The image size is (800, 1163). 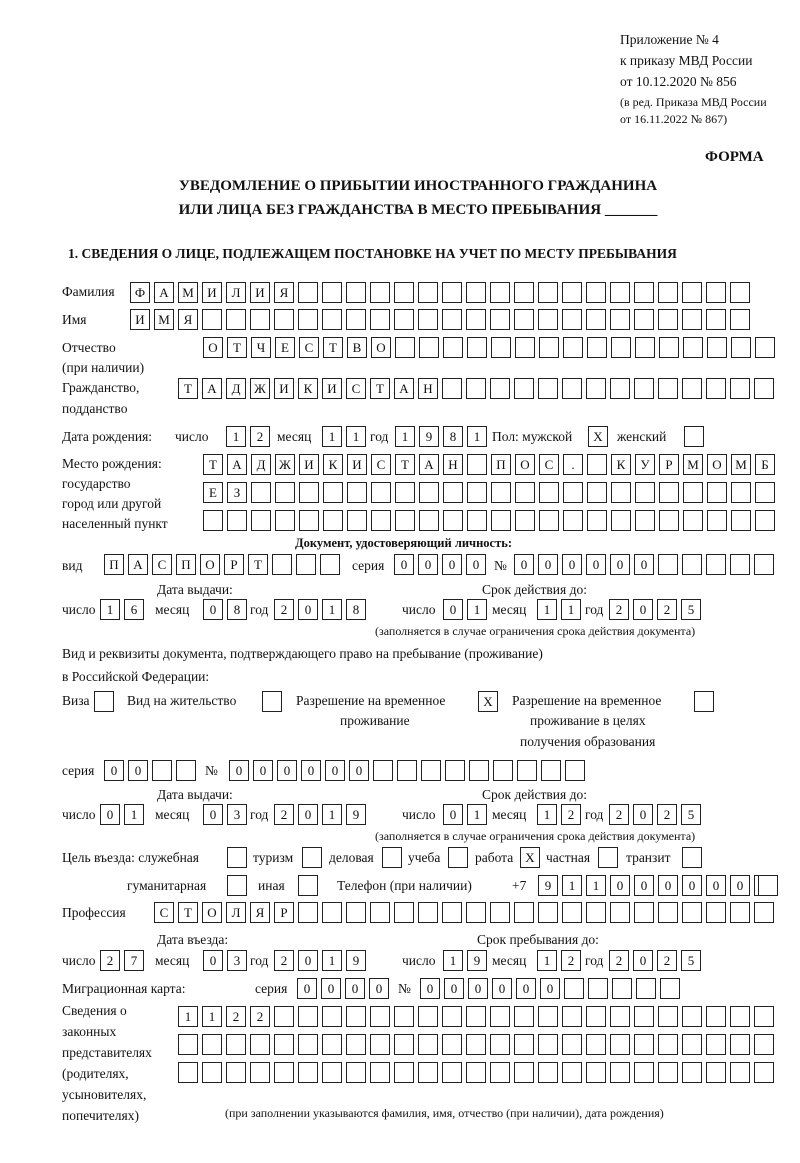 I want to click on purpose-study-checkbox, so click(x=460, y=857).